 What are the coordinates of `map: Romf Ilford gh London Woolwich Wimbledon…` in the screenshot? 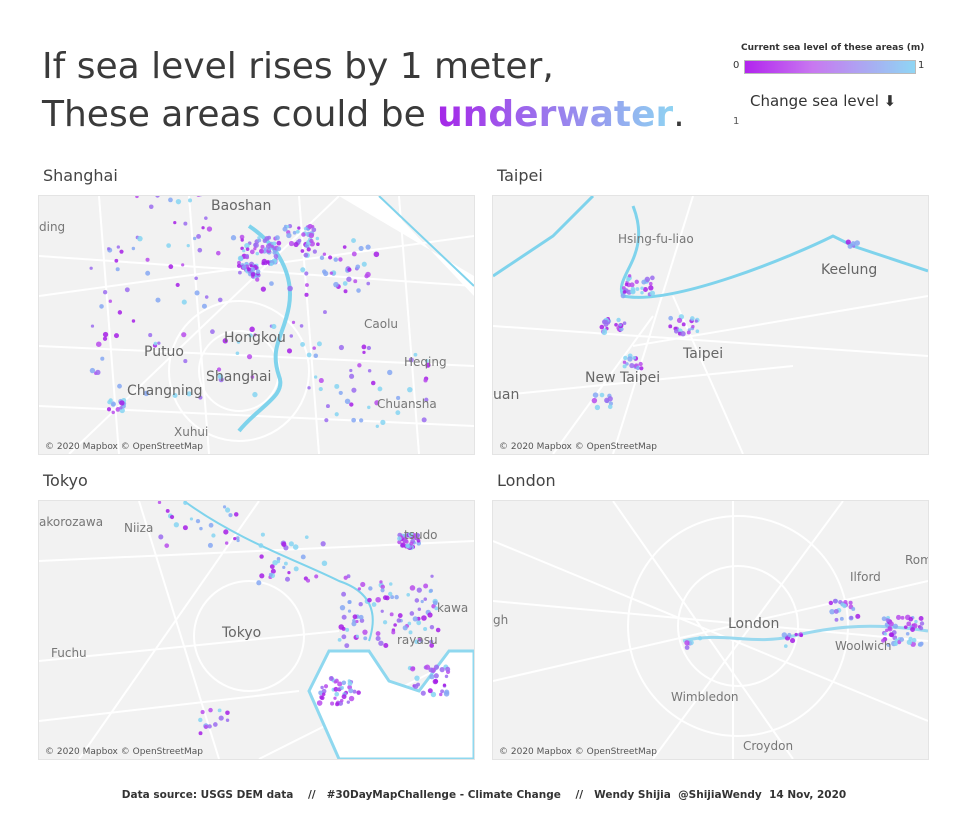 It's located at (710, 630).